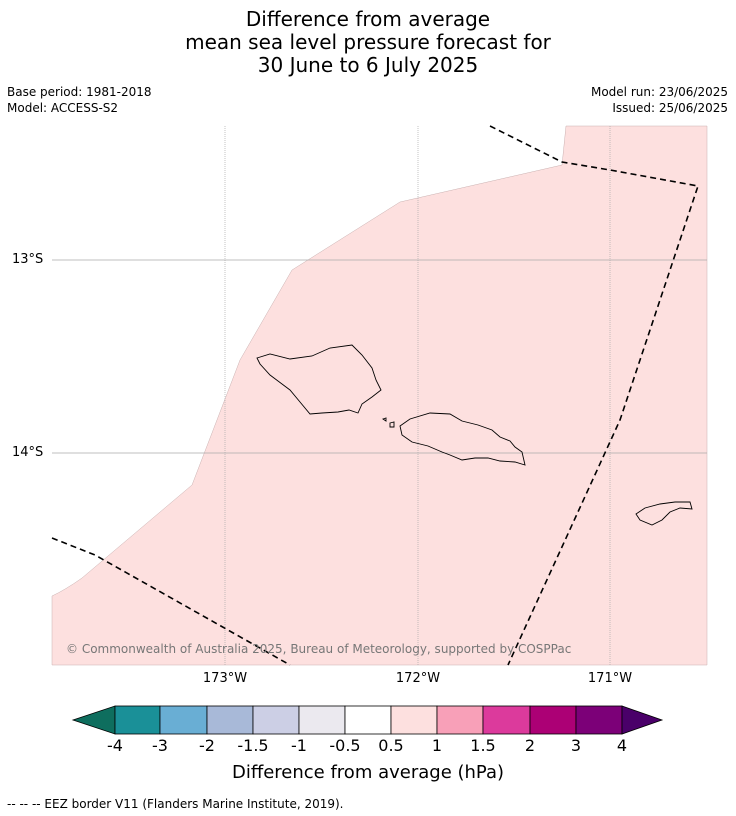 This screenshot has width=736, height=816. What do you see at coordinates (622, 745) in the screenshot?
I see `colorbar-tick-label: 4` at bounding box center [622, 745].